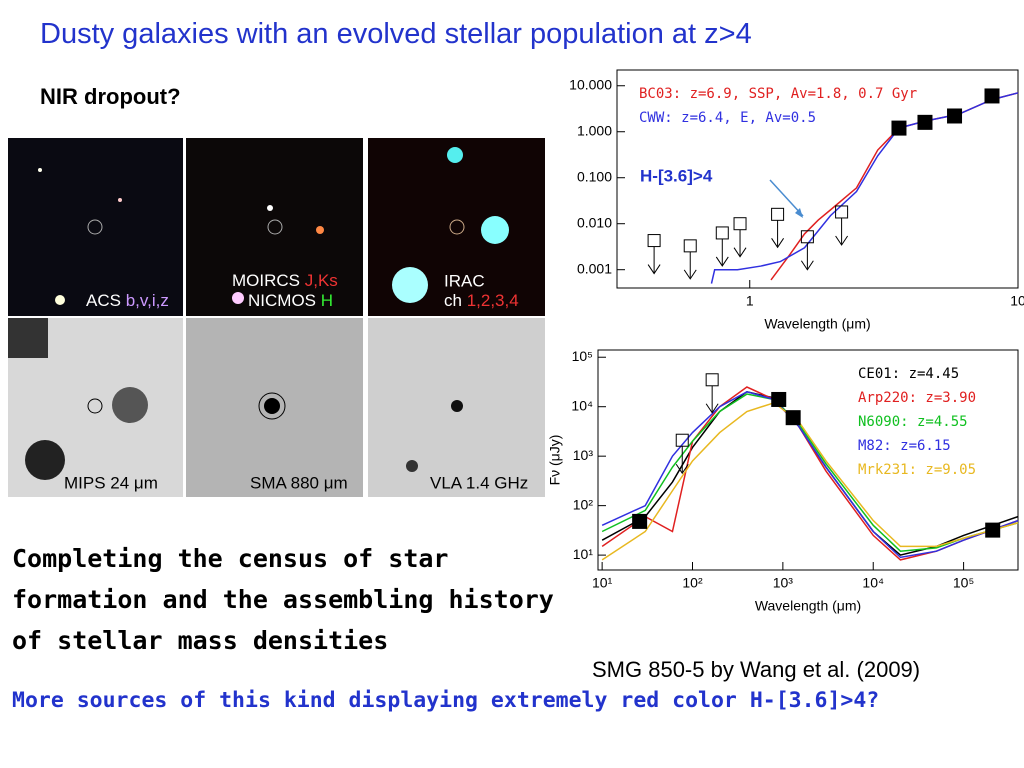 The image size is (1024, 768). What do you see at coordinates (582, 405) in the screenshot?
I see `y-tick-label: 10⁴` at bounding box center [582, 405].